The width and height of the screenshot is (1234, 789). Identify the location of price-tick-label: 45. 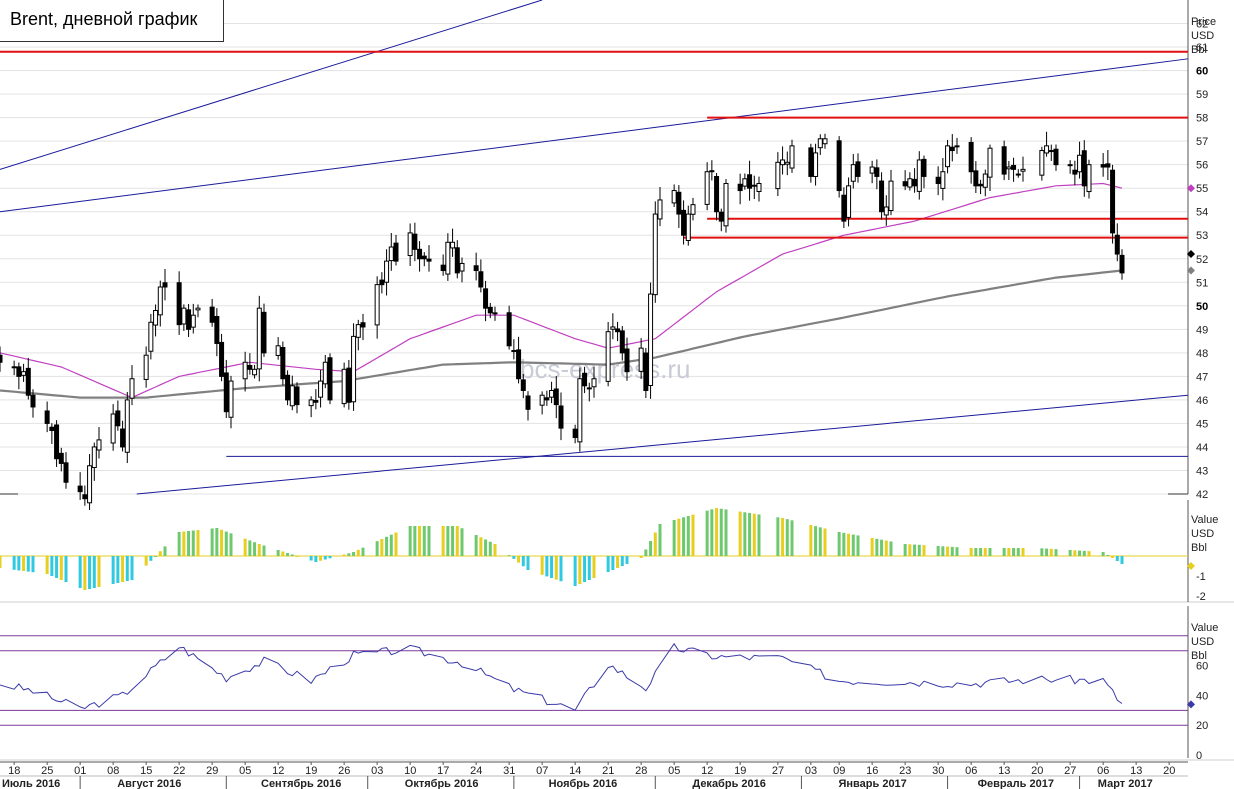
(1202, 424).